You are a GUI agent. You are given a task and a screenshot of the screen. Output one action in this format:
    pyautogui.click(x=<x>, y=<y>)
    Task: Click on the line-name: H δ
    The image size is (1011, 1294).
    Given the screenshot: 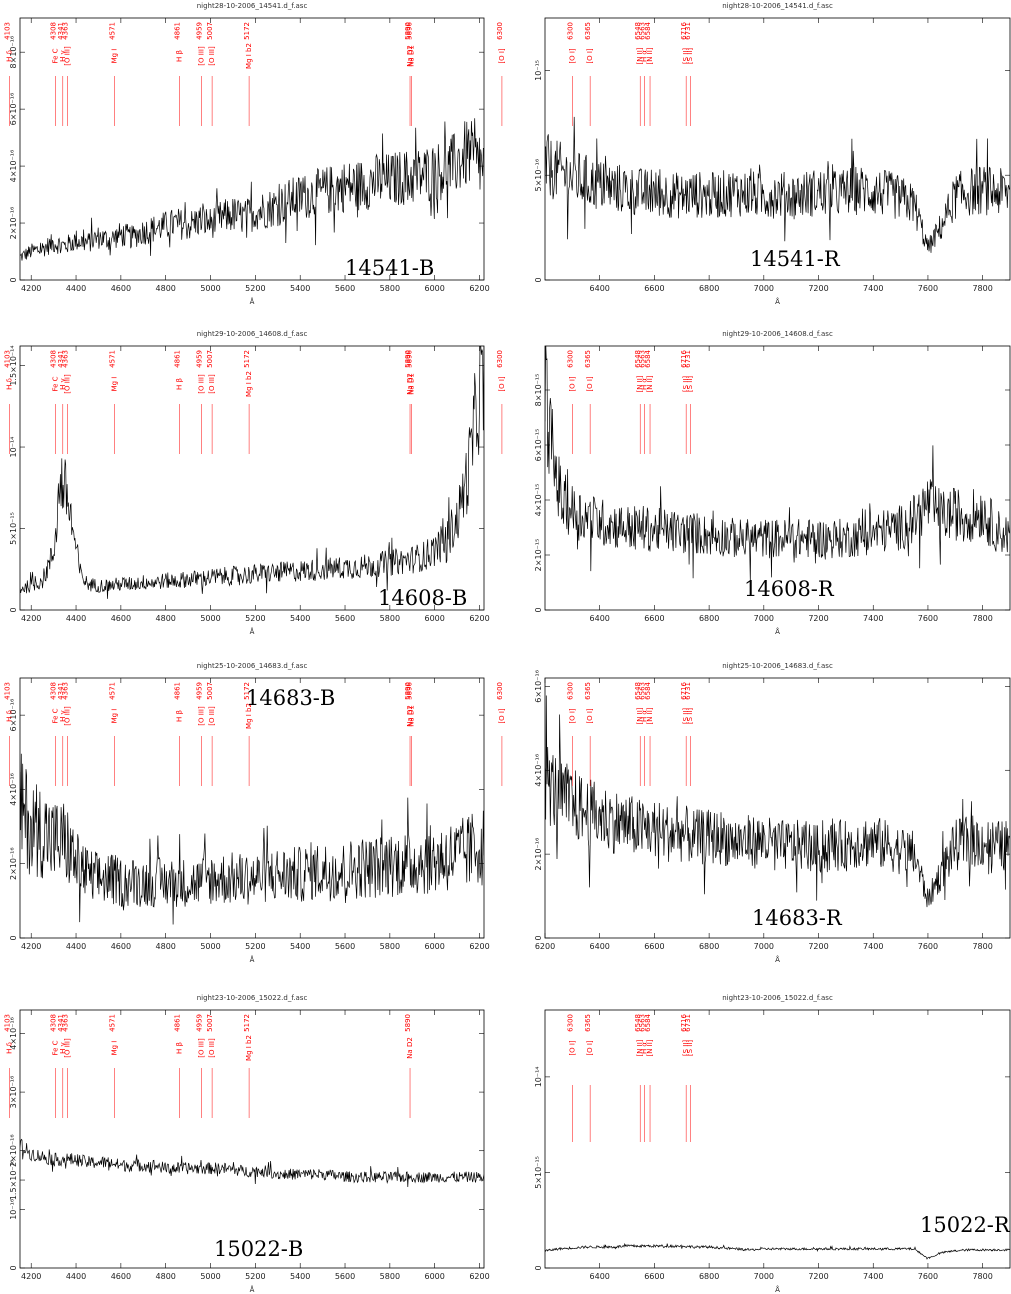 What is the action you would take?
    pyautogui.click(x=9, y=384)
    